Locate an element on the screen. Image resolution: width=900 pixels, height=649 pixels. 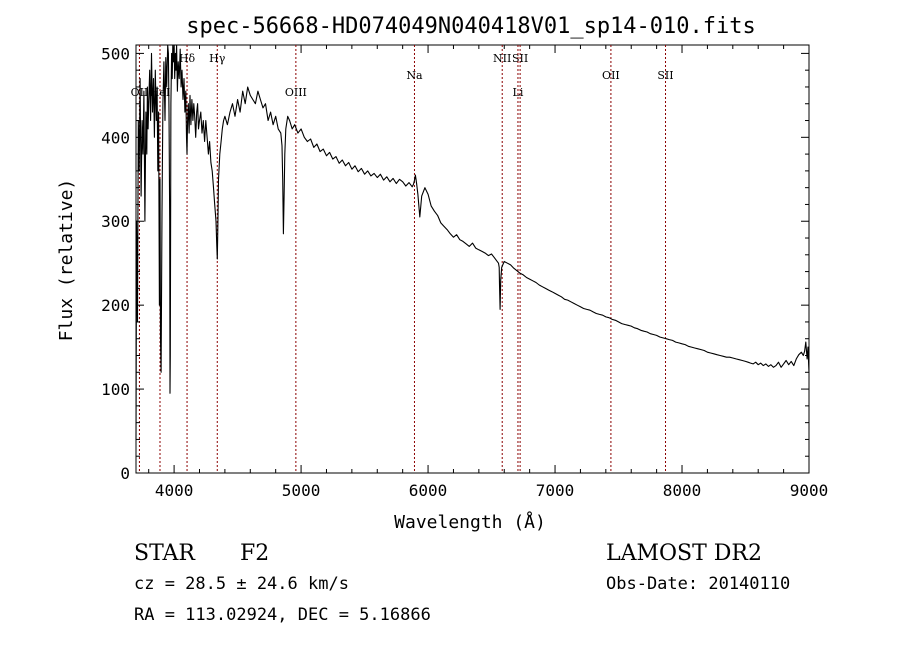
y-axis-label: Flux (relative) is located at coordinates (66, 260).